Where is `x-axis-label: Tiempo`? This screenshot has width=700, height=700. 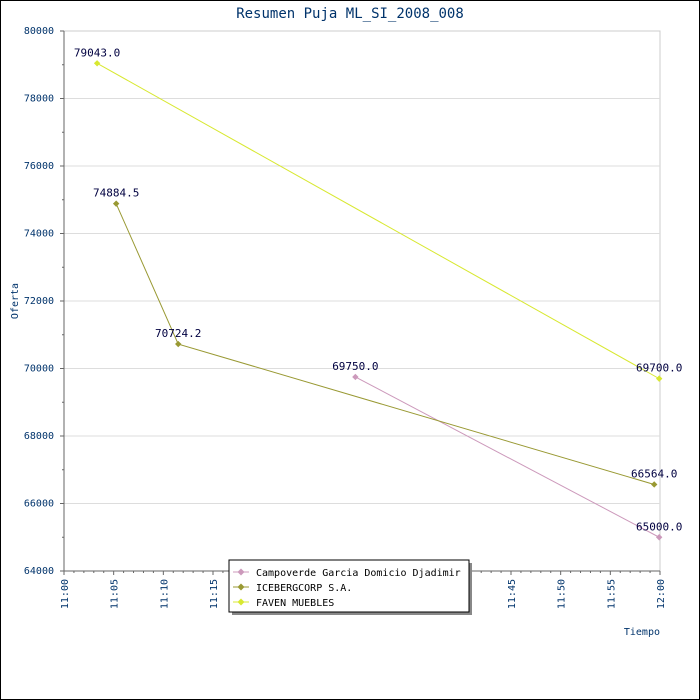 x-axis-label: Tiempo is located at coordinates (642, 632).